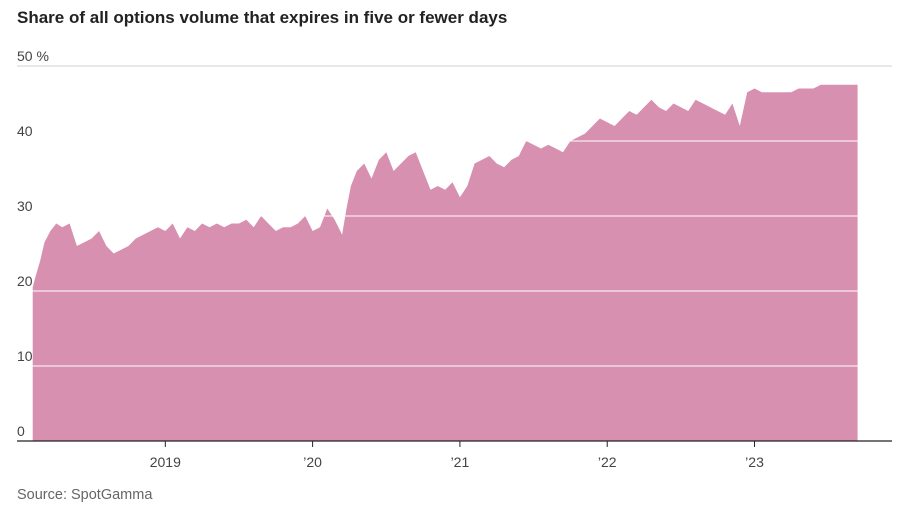 Image resolution: width=907 pixels, height=520 pixels. Describe the element at coordinates (312, 462) in the screenshot. I see `x-tick-label: ’20` at that location.